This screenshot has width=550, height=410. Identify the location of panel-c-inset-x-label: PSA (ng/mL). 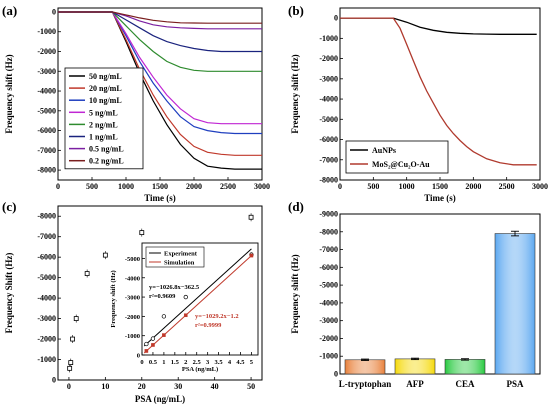
(200, 369).